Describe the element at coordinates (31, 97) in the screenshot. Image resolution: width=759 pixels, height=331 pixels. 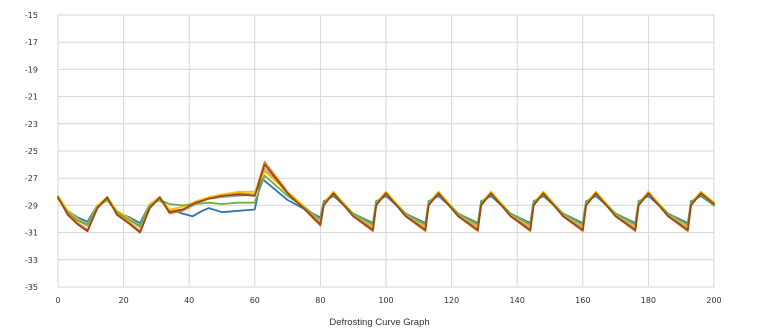
I see `y-tick-label: -21` at that location.